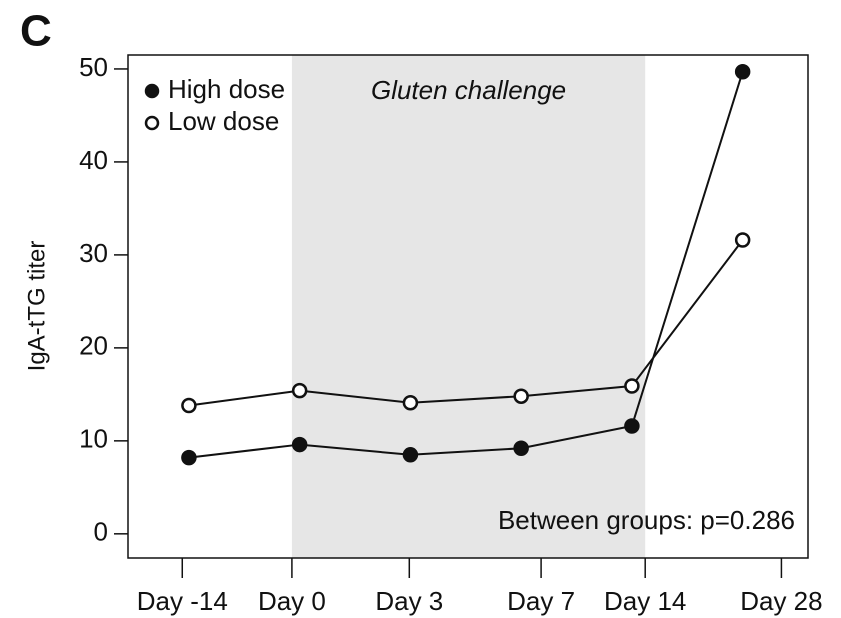 The height and width of the screenshot is (618, 841). What do you see at coordinates (182, 601) in the screenshot?
I see `x-tick-label: Day -14` at bounding box center [182, 601].